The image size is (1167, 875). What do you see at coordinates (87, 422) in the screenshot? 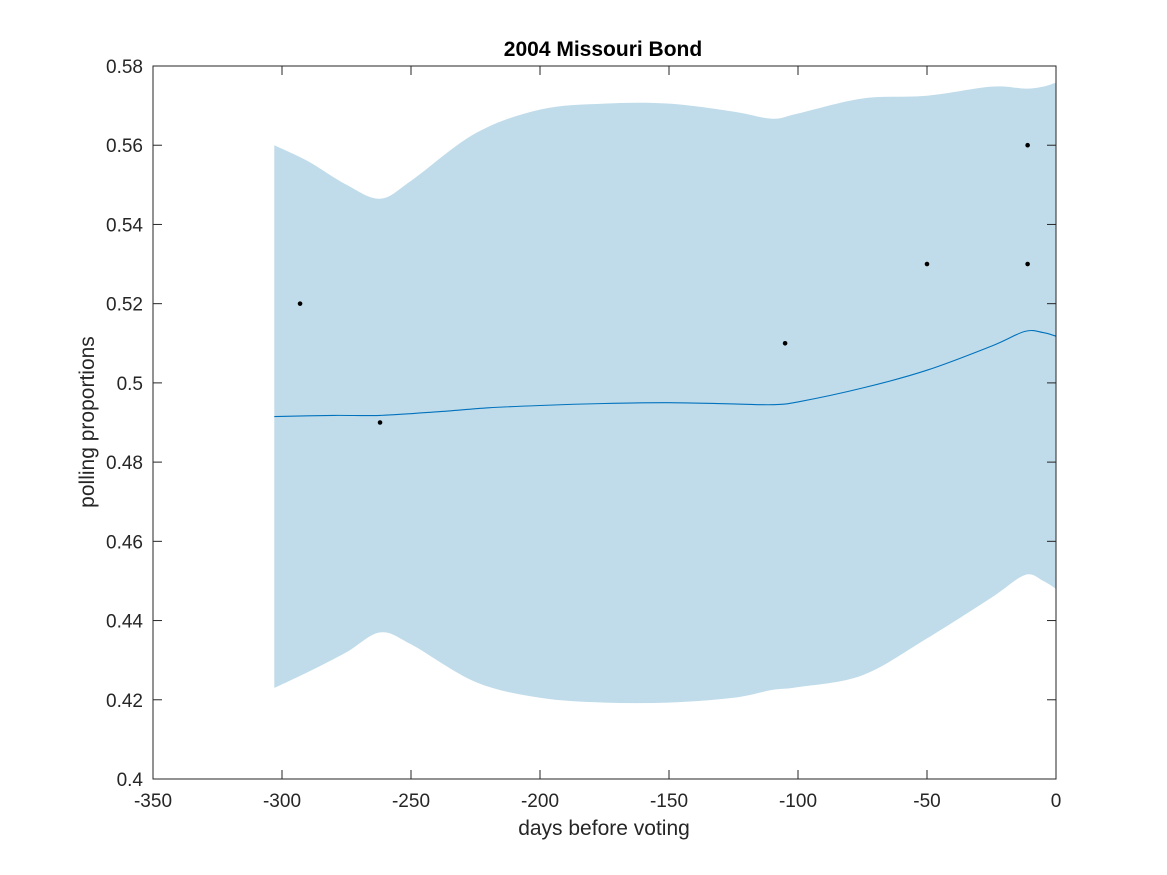
I see `y-axis-label: polling proportions` at bounding box center [87, 422].